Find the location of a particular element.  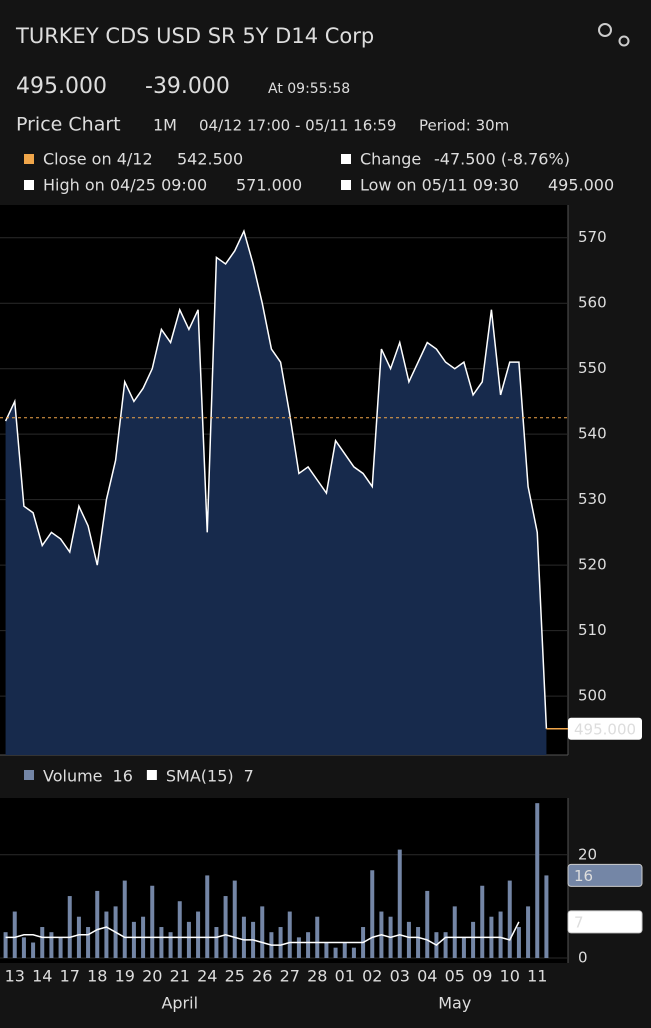

y-tick-label: 560 is located at coordinates (592, 303).